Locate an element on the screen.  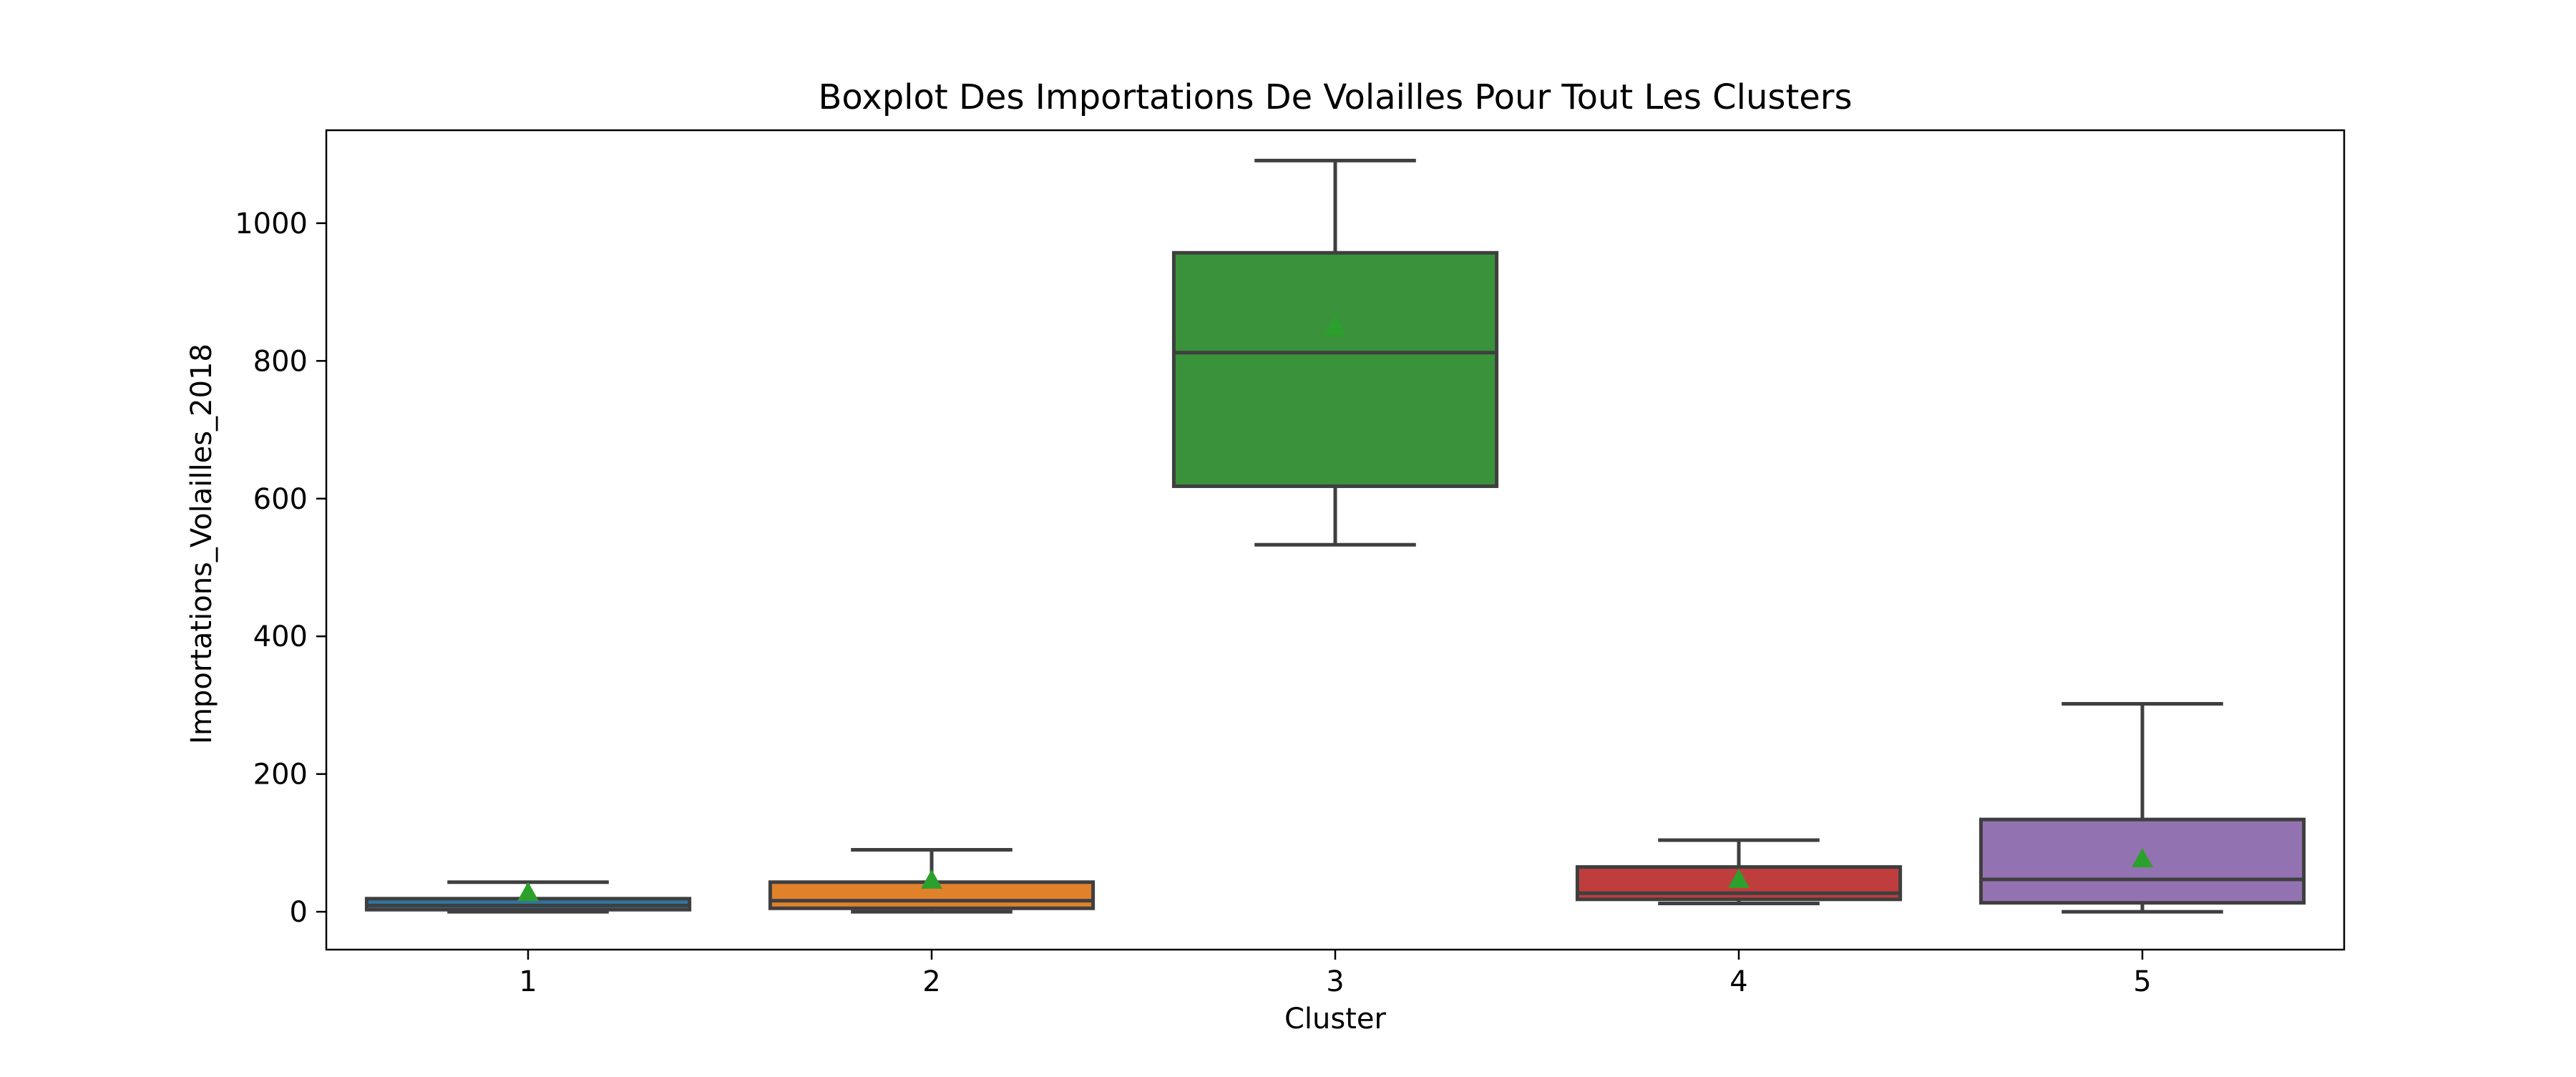
x-tick-label: 4 is located at coordinates (1738, 981).